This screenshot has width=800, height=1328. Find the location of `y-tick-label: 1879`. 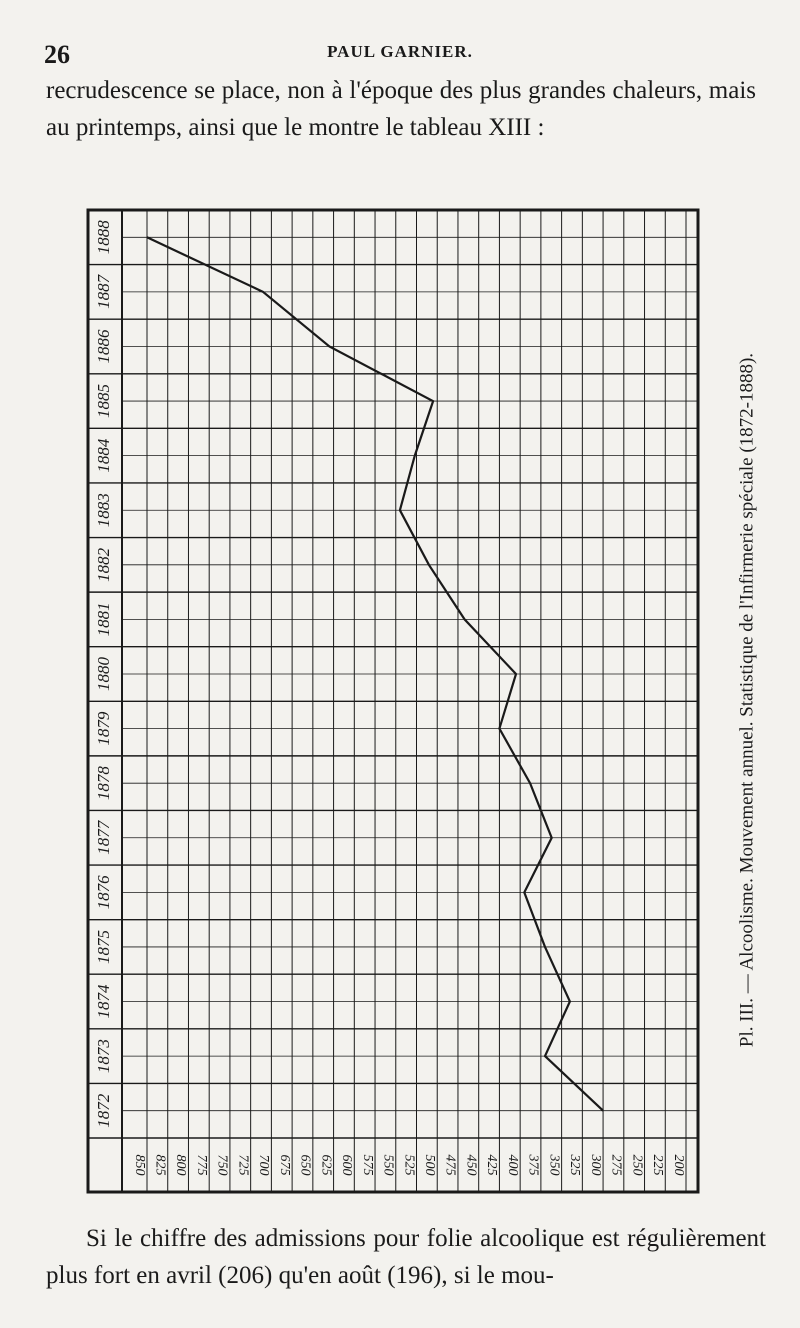

y-tick-label: 1879 is located at coordinates (103, 728).